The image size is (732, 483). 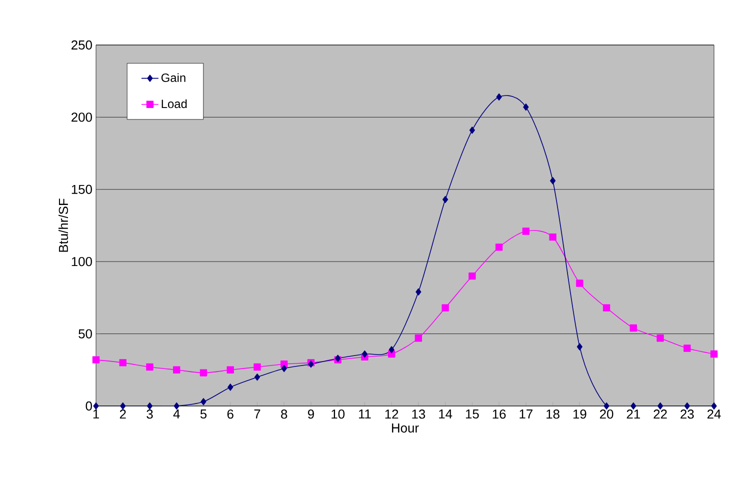 What do you see at coordinates (311, 414) in the screenshot?
I see `x-tick-label: 9` at bounding box center [311, 414].